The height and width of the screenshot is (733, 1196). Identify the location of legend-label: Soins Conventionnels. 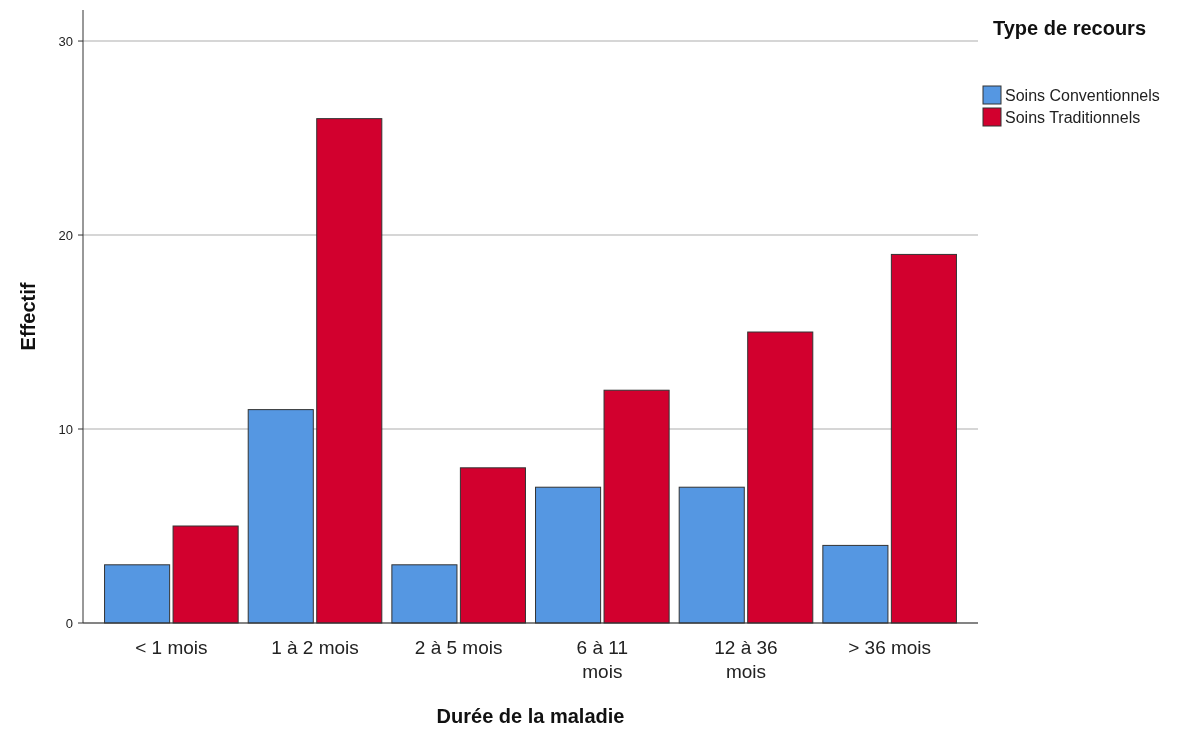
(1082, 95).